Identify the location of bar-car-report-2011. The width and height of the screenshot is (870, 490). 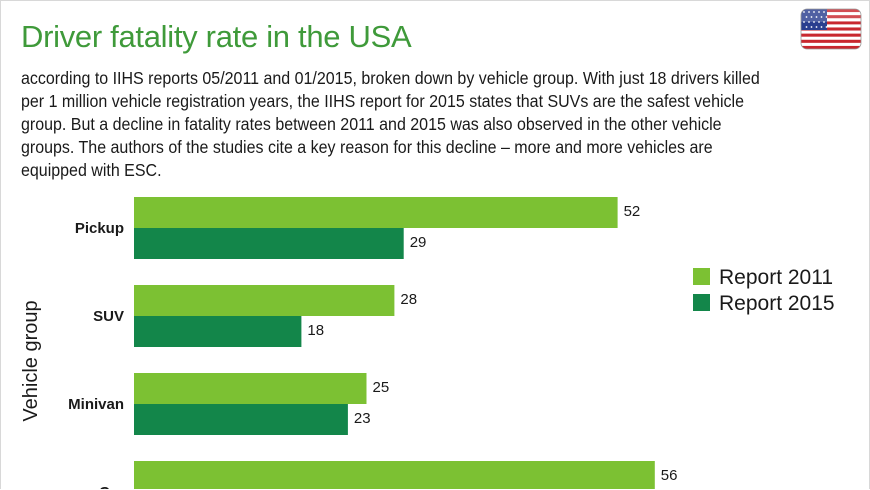
(394, 475).